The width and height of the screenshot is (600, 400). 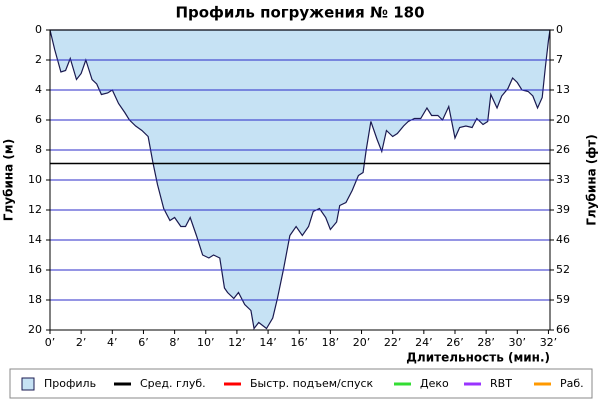 I want to click on x-tick-label: 12’, so click(x=237, y=342).